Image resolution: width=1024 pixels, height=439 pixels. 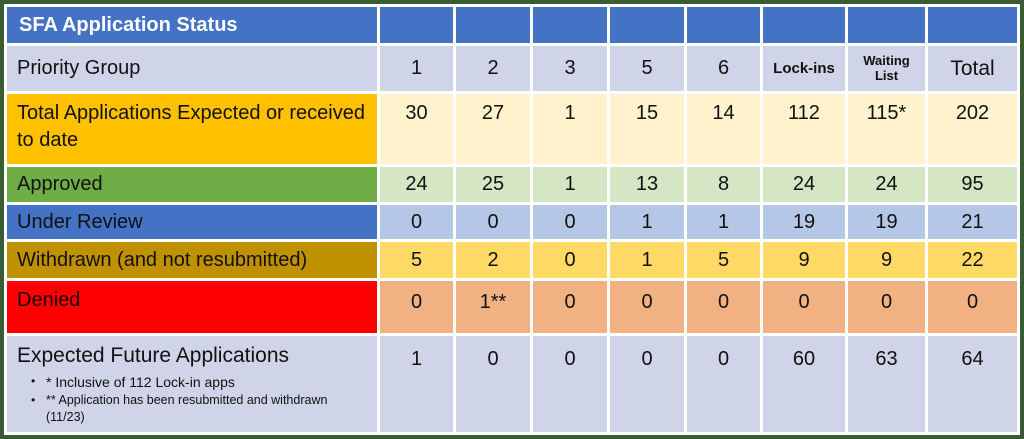 What do you see at coordinates (972, 222) in the screenshot?
I see `value-cell: 21` at bounding box center [972, 222].